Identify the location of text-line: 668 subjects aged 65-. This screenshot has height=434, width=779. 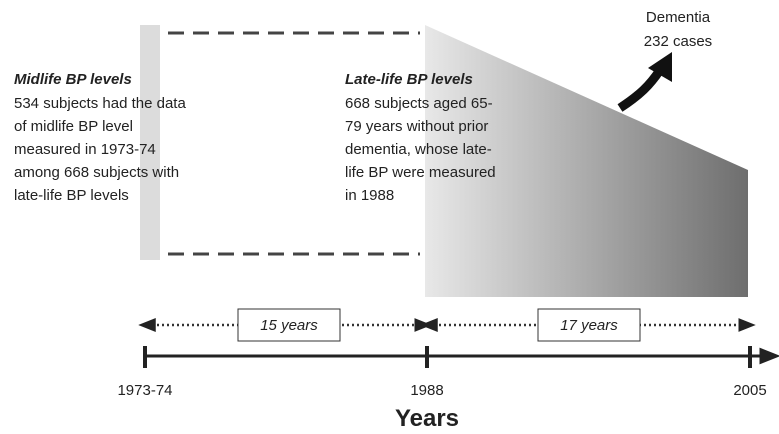
(419, 103).